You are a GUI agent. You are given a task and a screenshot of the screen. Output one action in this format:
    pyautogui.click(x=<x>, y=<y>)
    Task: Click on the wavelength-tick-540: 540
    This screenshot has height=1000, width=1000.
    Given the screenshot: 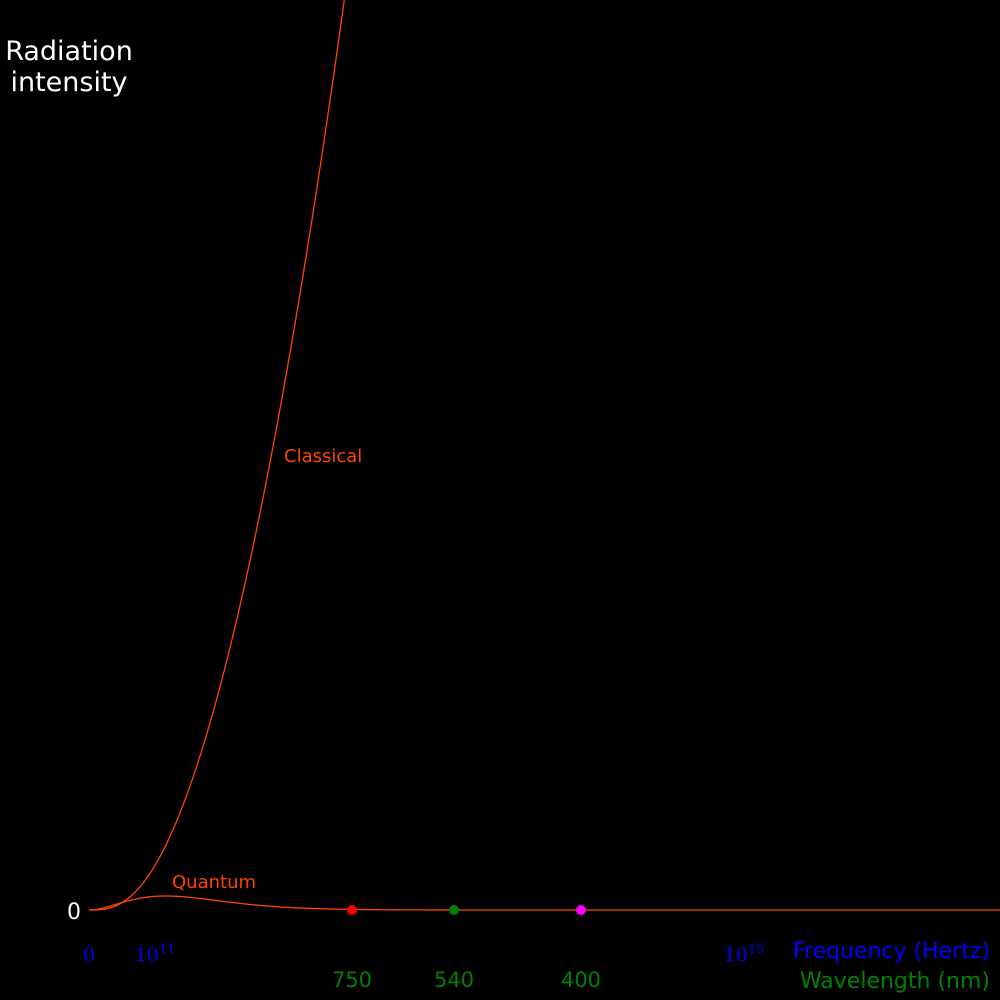 What is the action you would take?
    pyautogui.click(x=454, y=980)
    